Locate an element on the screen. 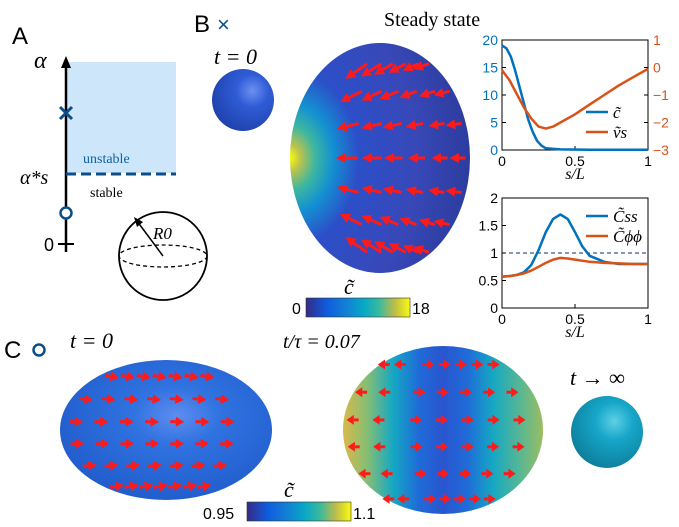 This screenshot has width=679, height=527. arrow-b-3-head is located at coordinates (380, 70).